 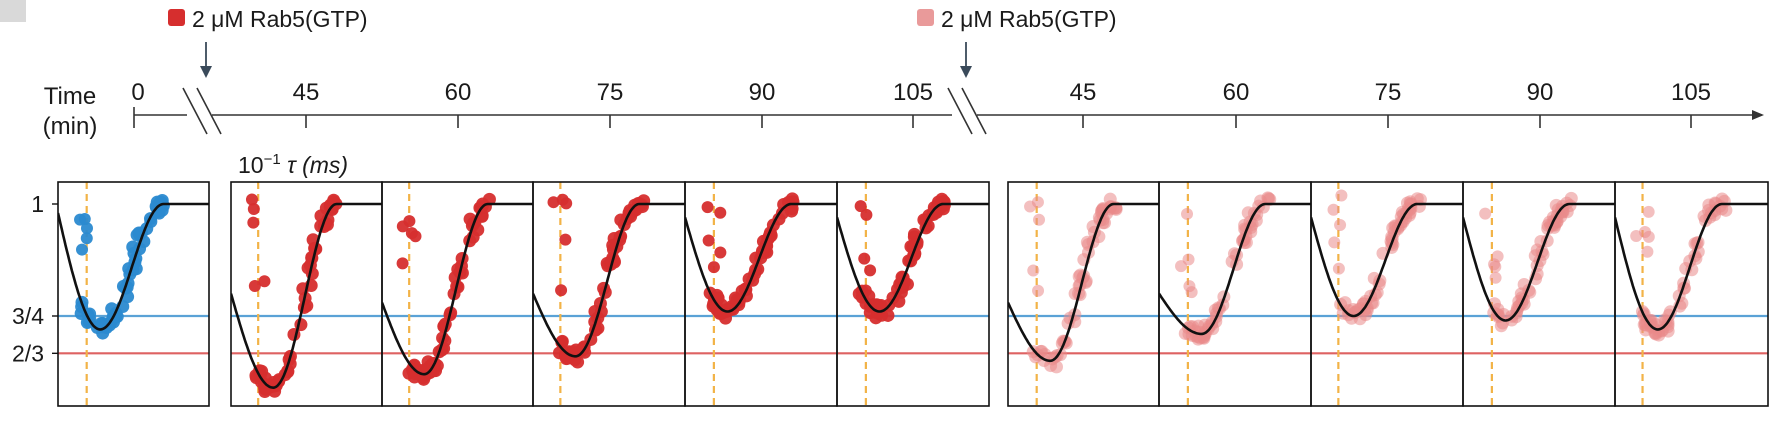 I want to click on y-tick-label: 2/3, so click(x=28, y=353).